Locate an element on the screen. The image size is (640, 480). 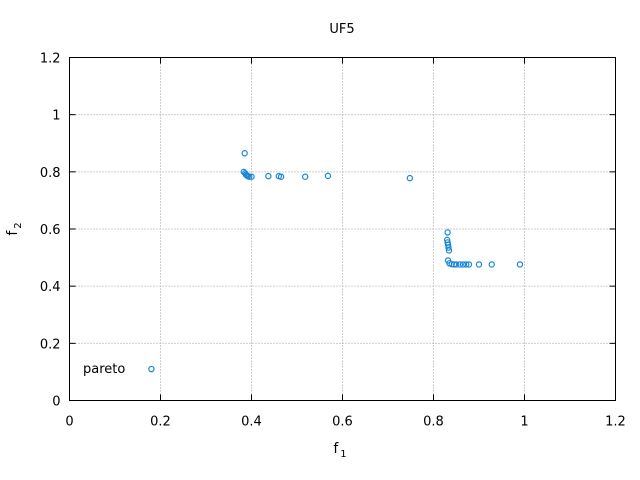
x-tick-label: 0.8 is located at coordinates (433, 422).